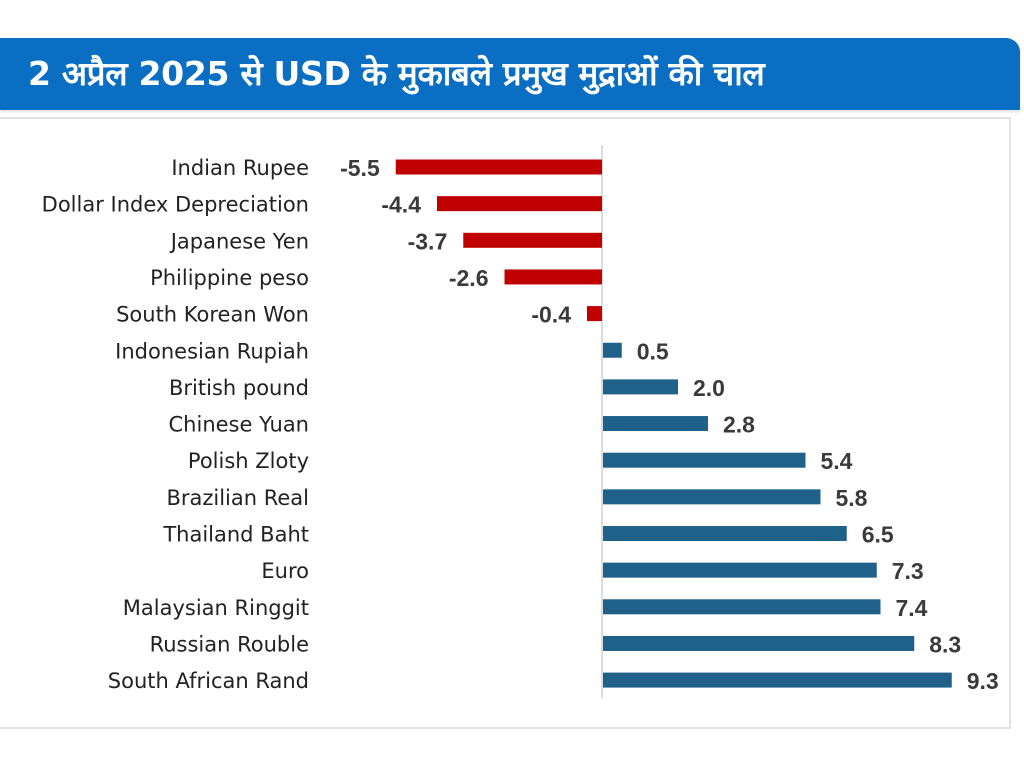 The width and height of the screenshot is (1024, 768). What do you see at coordinates (878, 535) in the screenshot?
I see `value-label: 6.5` at bounding box center [878, 535].